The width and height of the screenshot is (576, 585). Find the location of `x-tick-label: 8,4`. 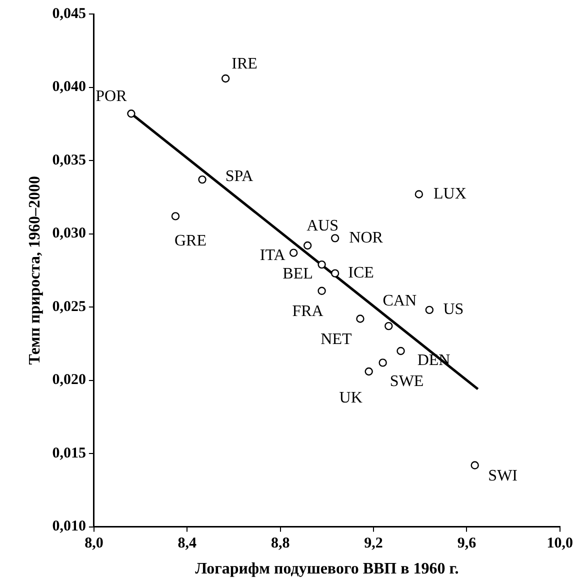

x-tick-label: 8,4 is located at coordinates (188, 544).